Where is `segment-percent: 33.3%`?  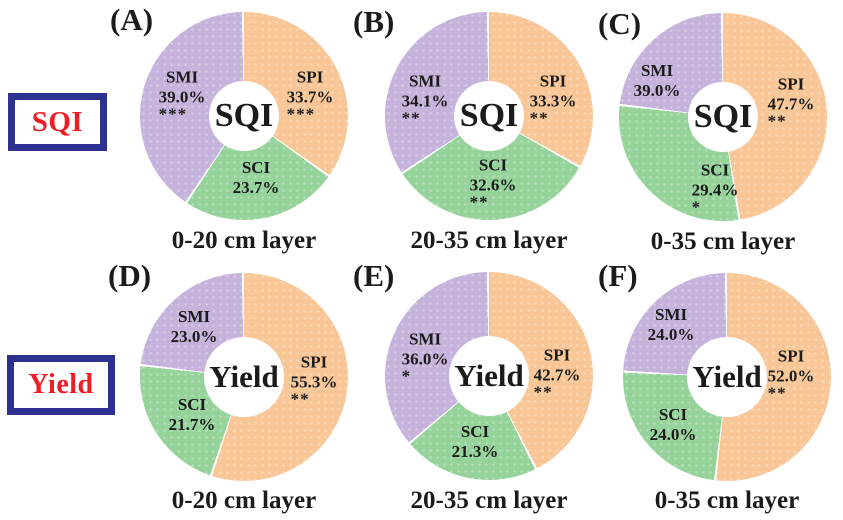
segment-percent: 33.3% is located at coordinates (553, 101).